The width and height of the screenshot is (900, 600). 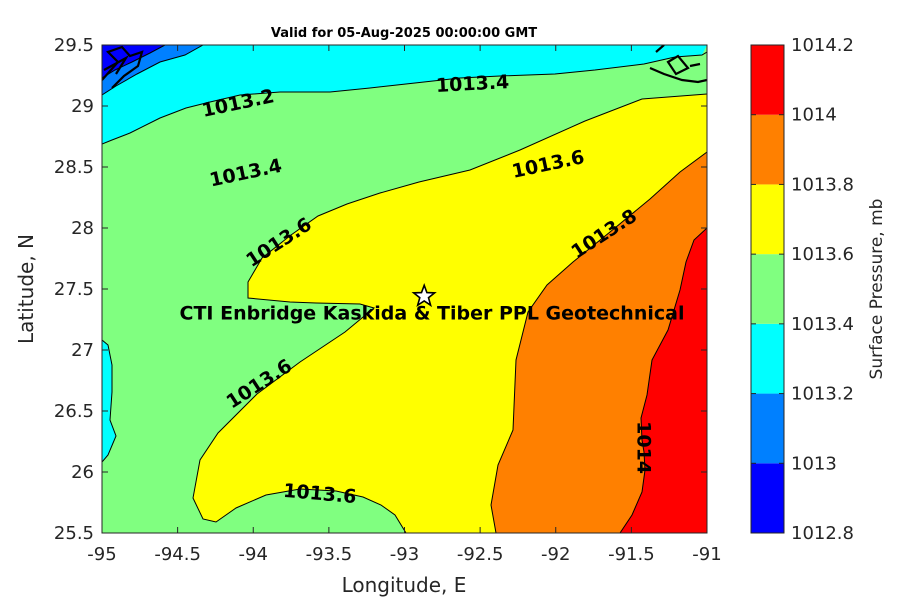 What do you see at coordinates (74, 167) in the screenshot?
I see `y-tick-label: 28.5` at bounding box center [74, 167].